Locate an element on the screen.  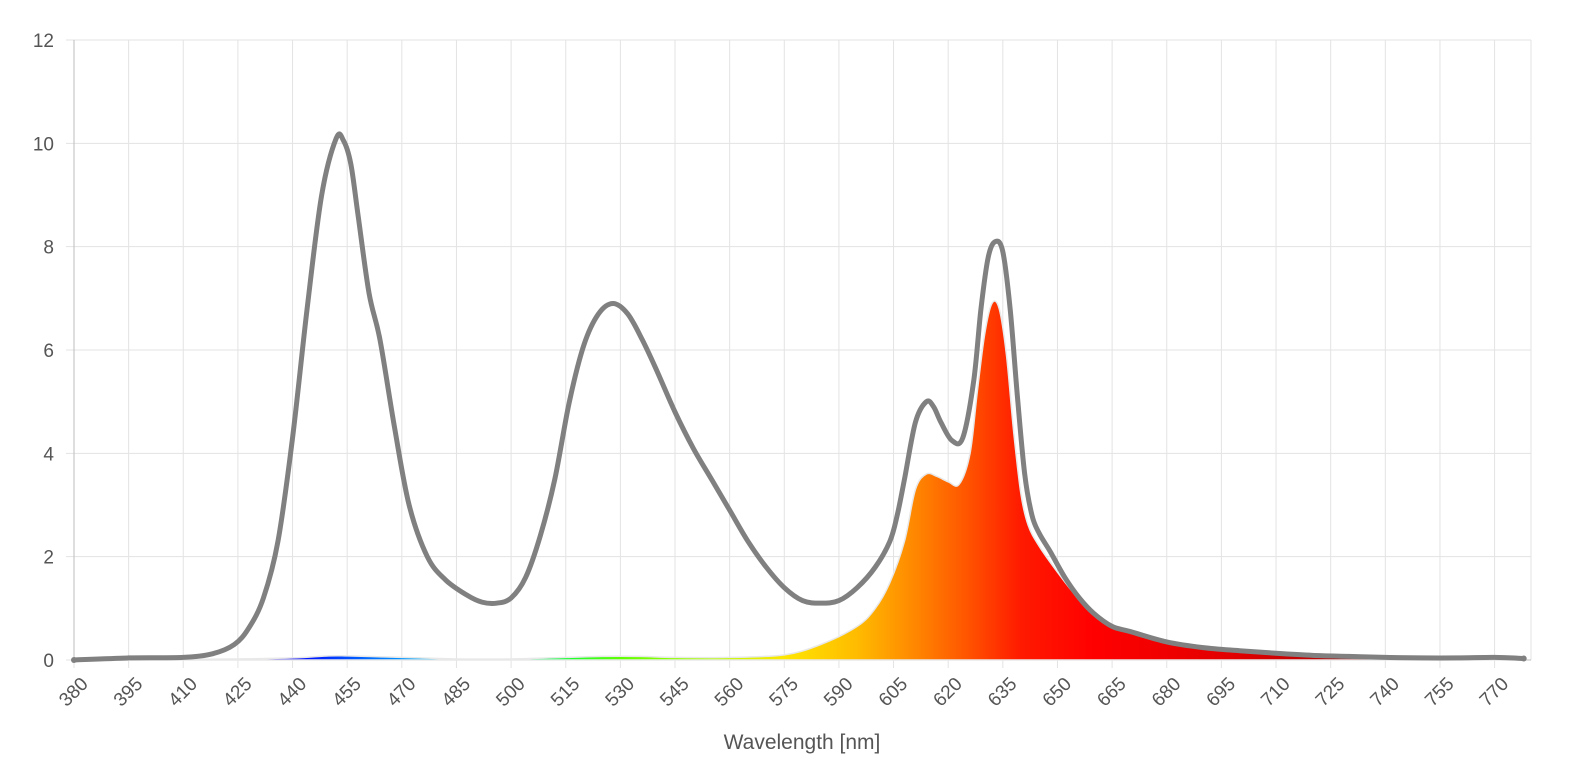
y-tick-label: 2 is located at coordinates (48, 558).